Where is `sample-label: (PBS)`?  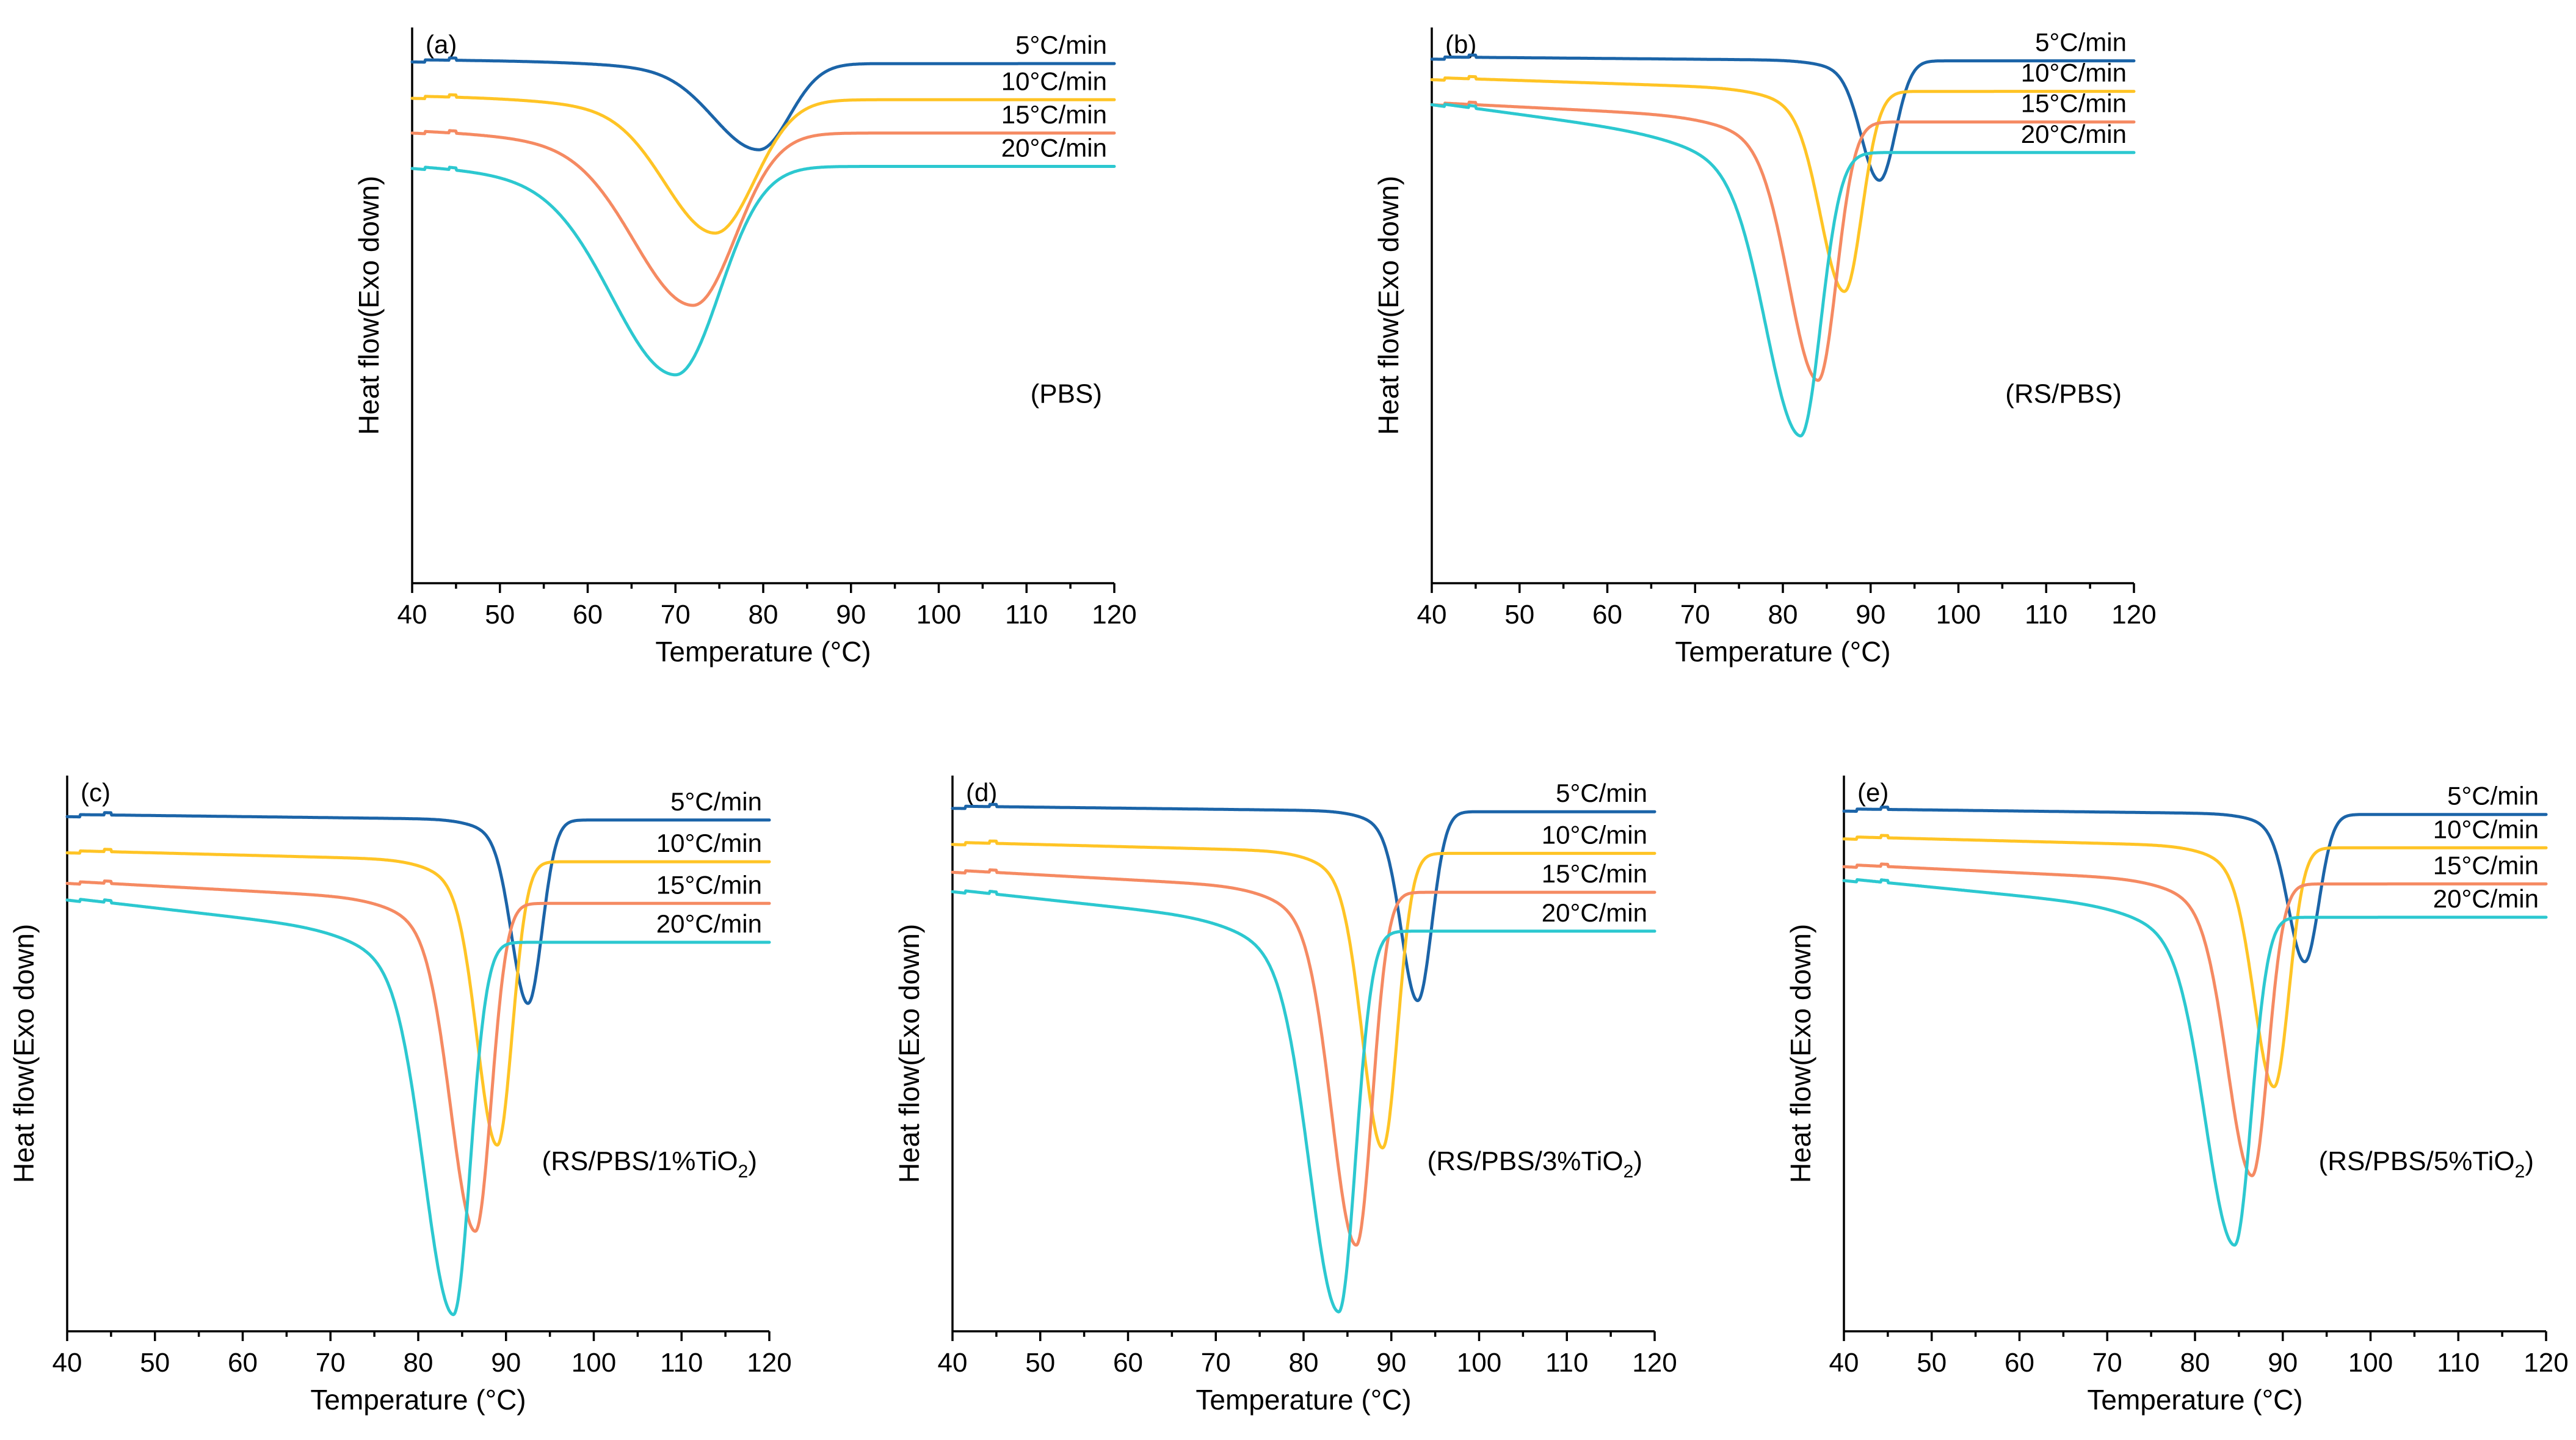 sample-label: (PBS) is located at coordinates (1066, 394).